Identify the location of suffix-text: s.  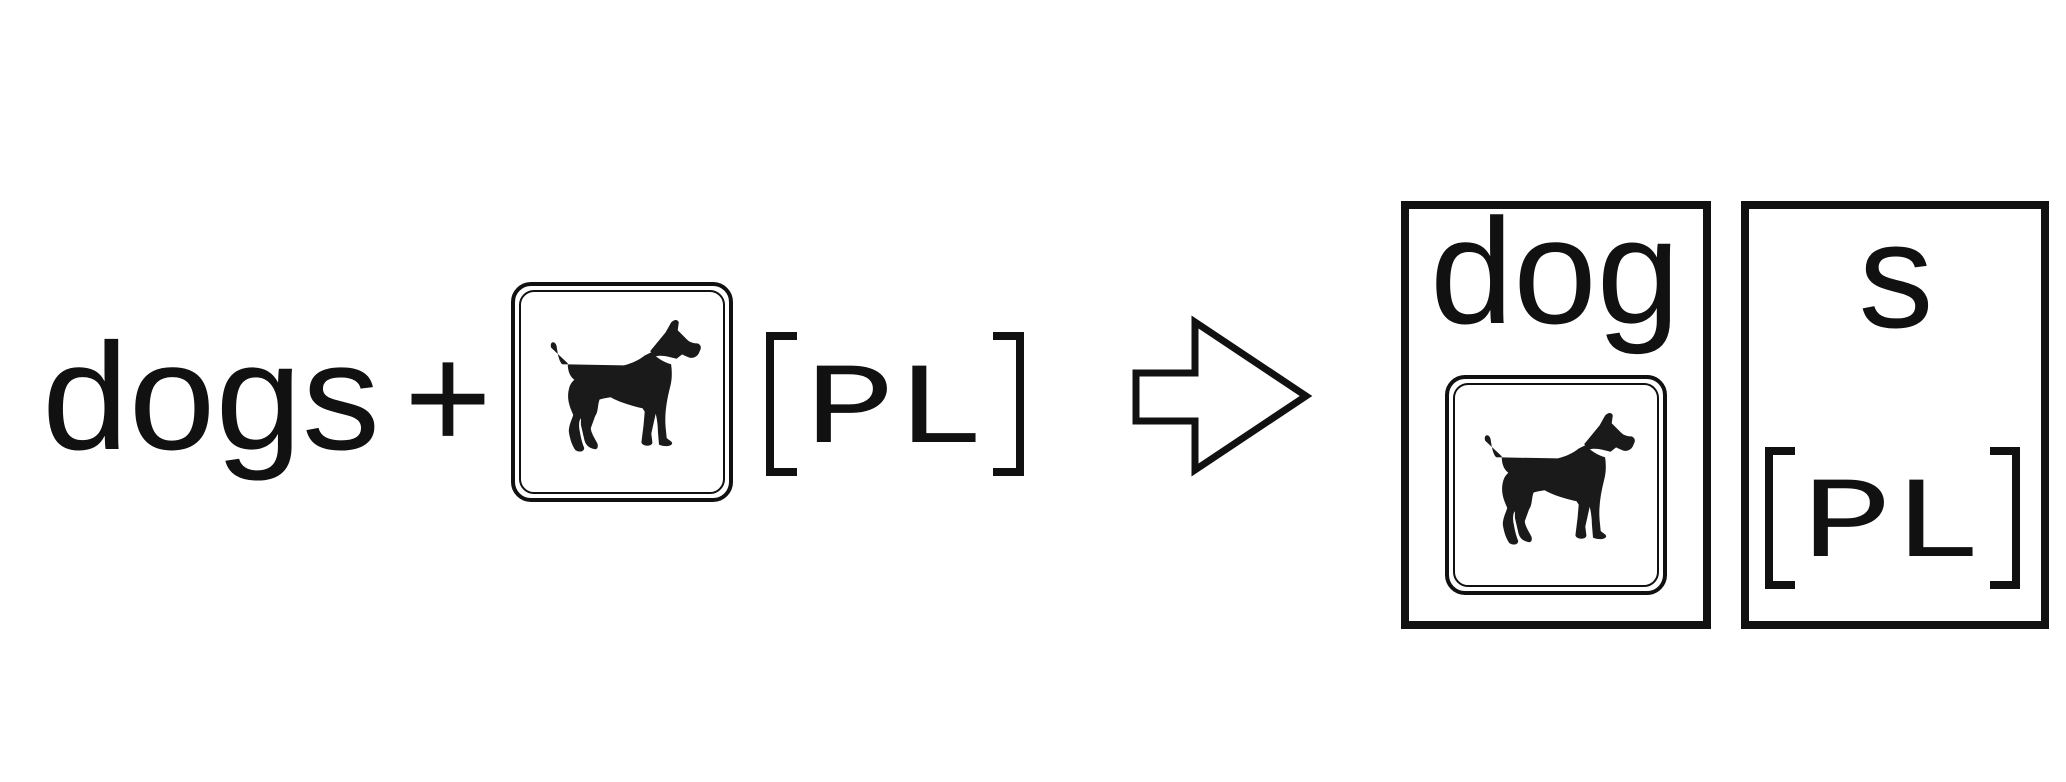
(1896, 275).